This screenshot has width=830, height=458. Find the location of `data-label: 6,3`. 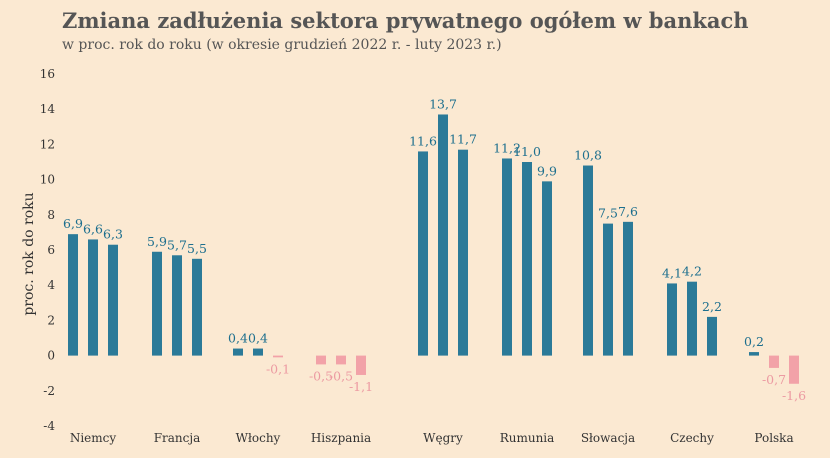

data-label: 6,3 is located at coordinates (113, 234).